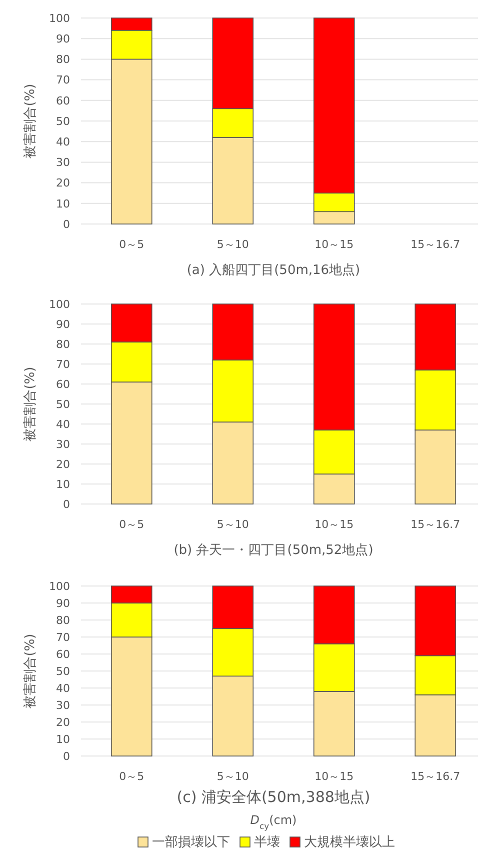 Image resolution: width=486 pixels, height=864 pixels. I want to click on legend-label: 大規模半壊以上, so click(349, 842).